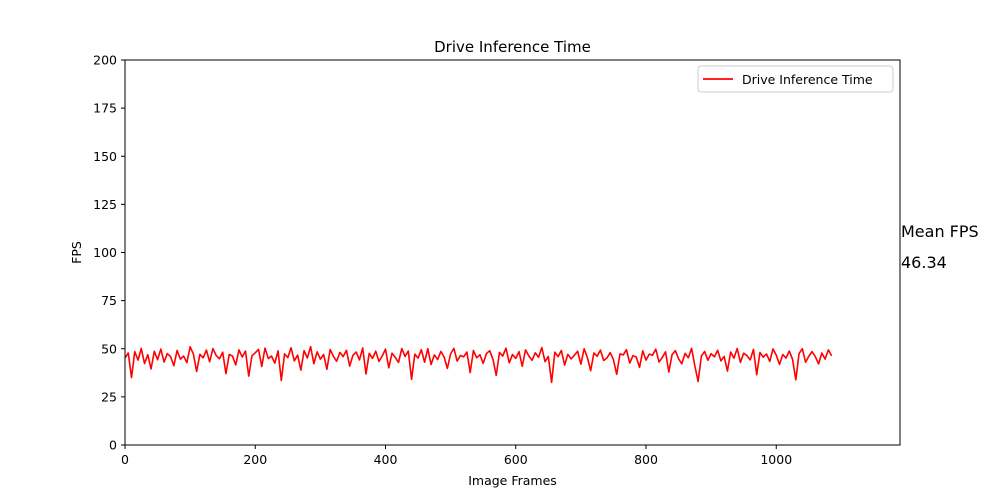 The width and height of the screenshot is (1000, 500). What do you see at coordinates (516, 459) in the screenshot?
I see `x-tick-label: 600` at bounding box center [516, 459].